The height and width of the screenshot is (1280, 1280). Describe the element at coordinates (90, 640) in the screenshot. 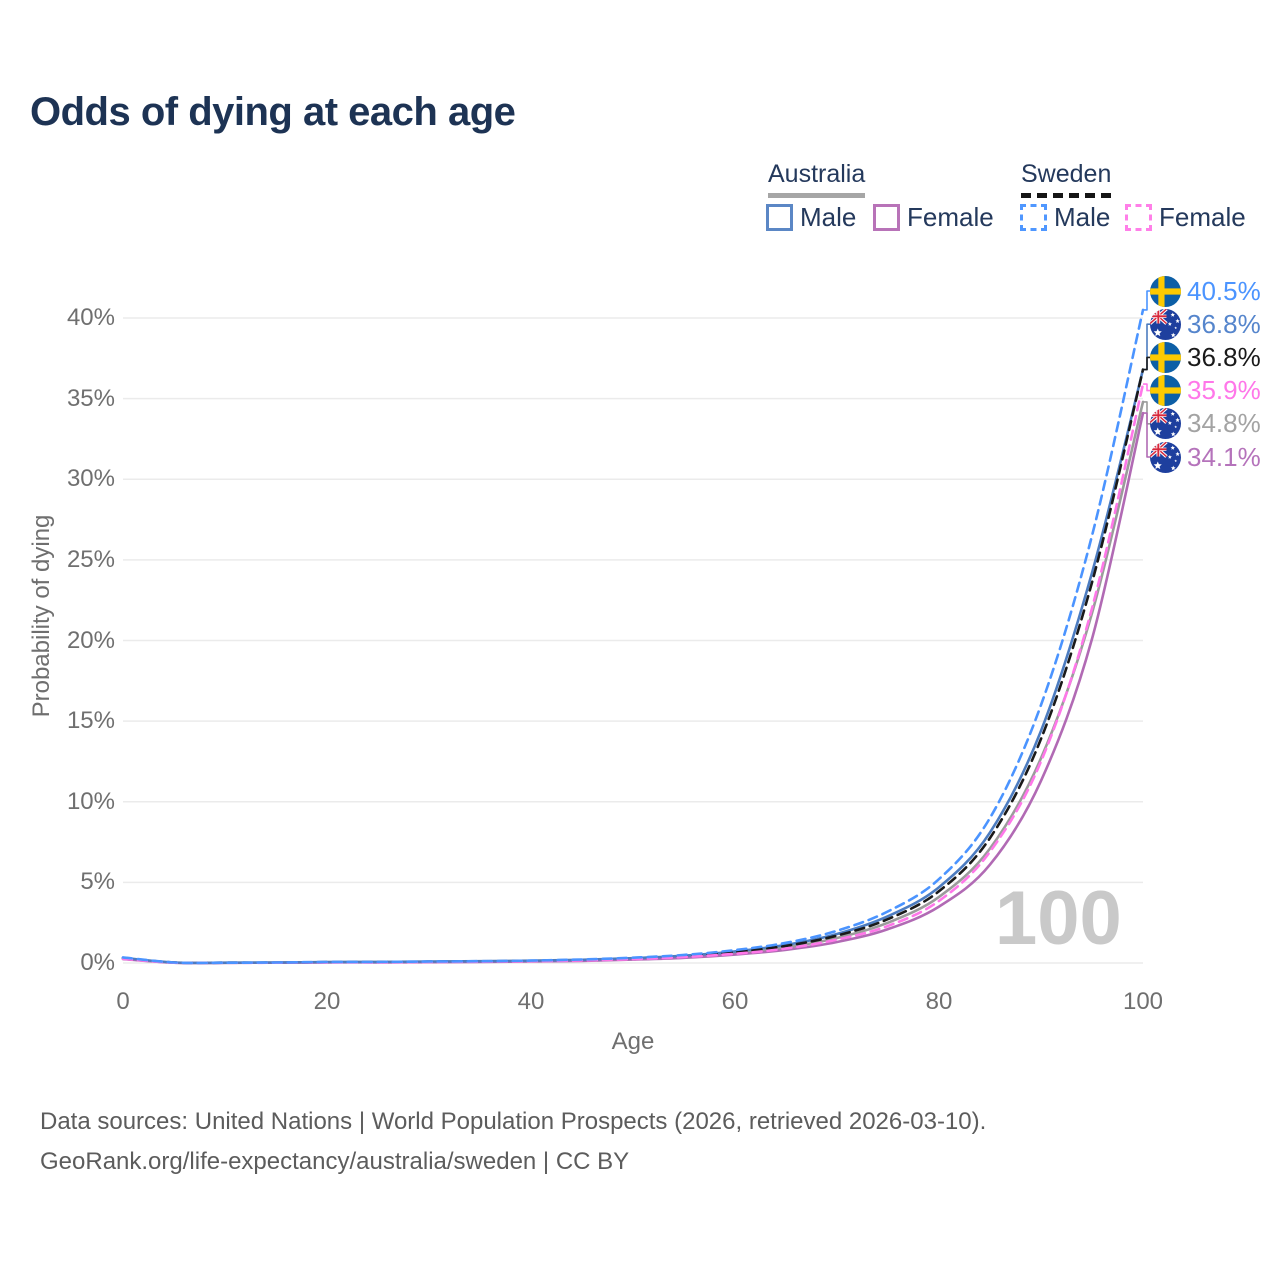

I see `y-tick-label: 20%` at that location.